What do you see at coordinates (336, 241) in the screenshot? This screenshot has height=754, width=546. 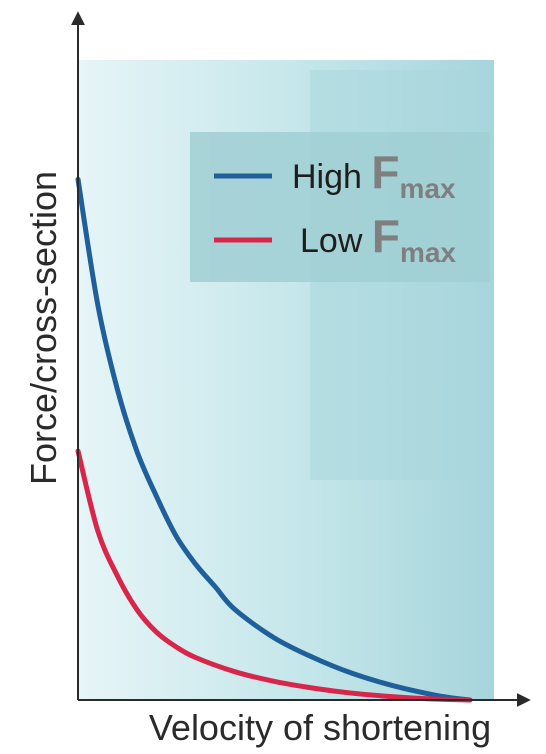 I see `legend-label-text: Low` at bounding box center [336, 241].